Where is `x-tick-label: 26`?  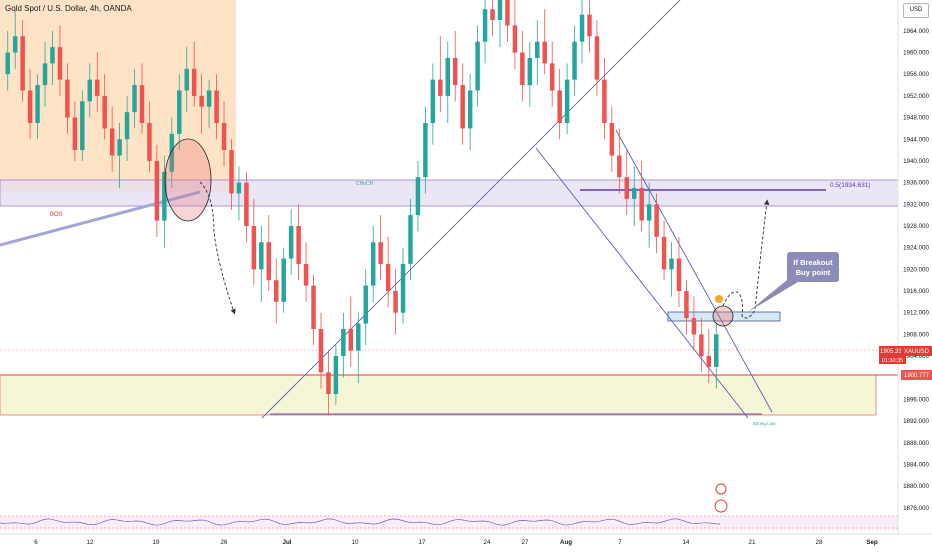
x-tick-label: 26 is located at coordinates (224, 542).